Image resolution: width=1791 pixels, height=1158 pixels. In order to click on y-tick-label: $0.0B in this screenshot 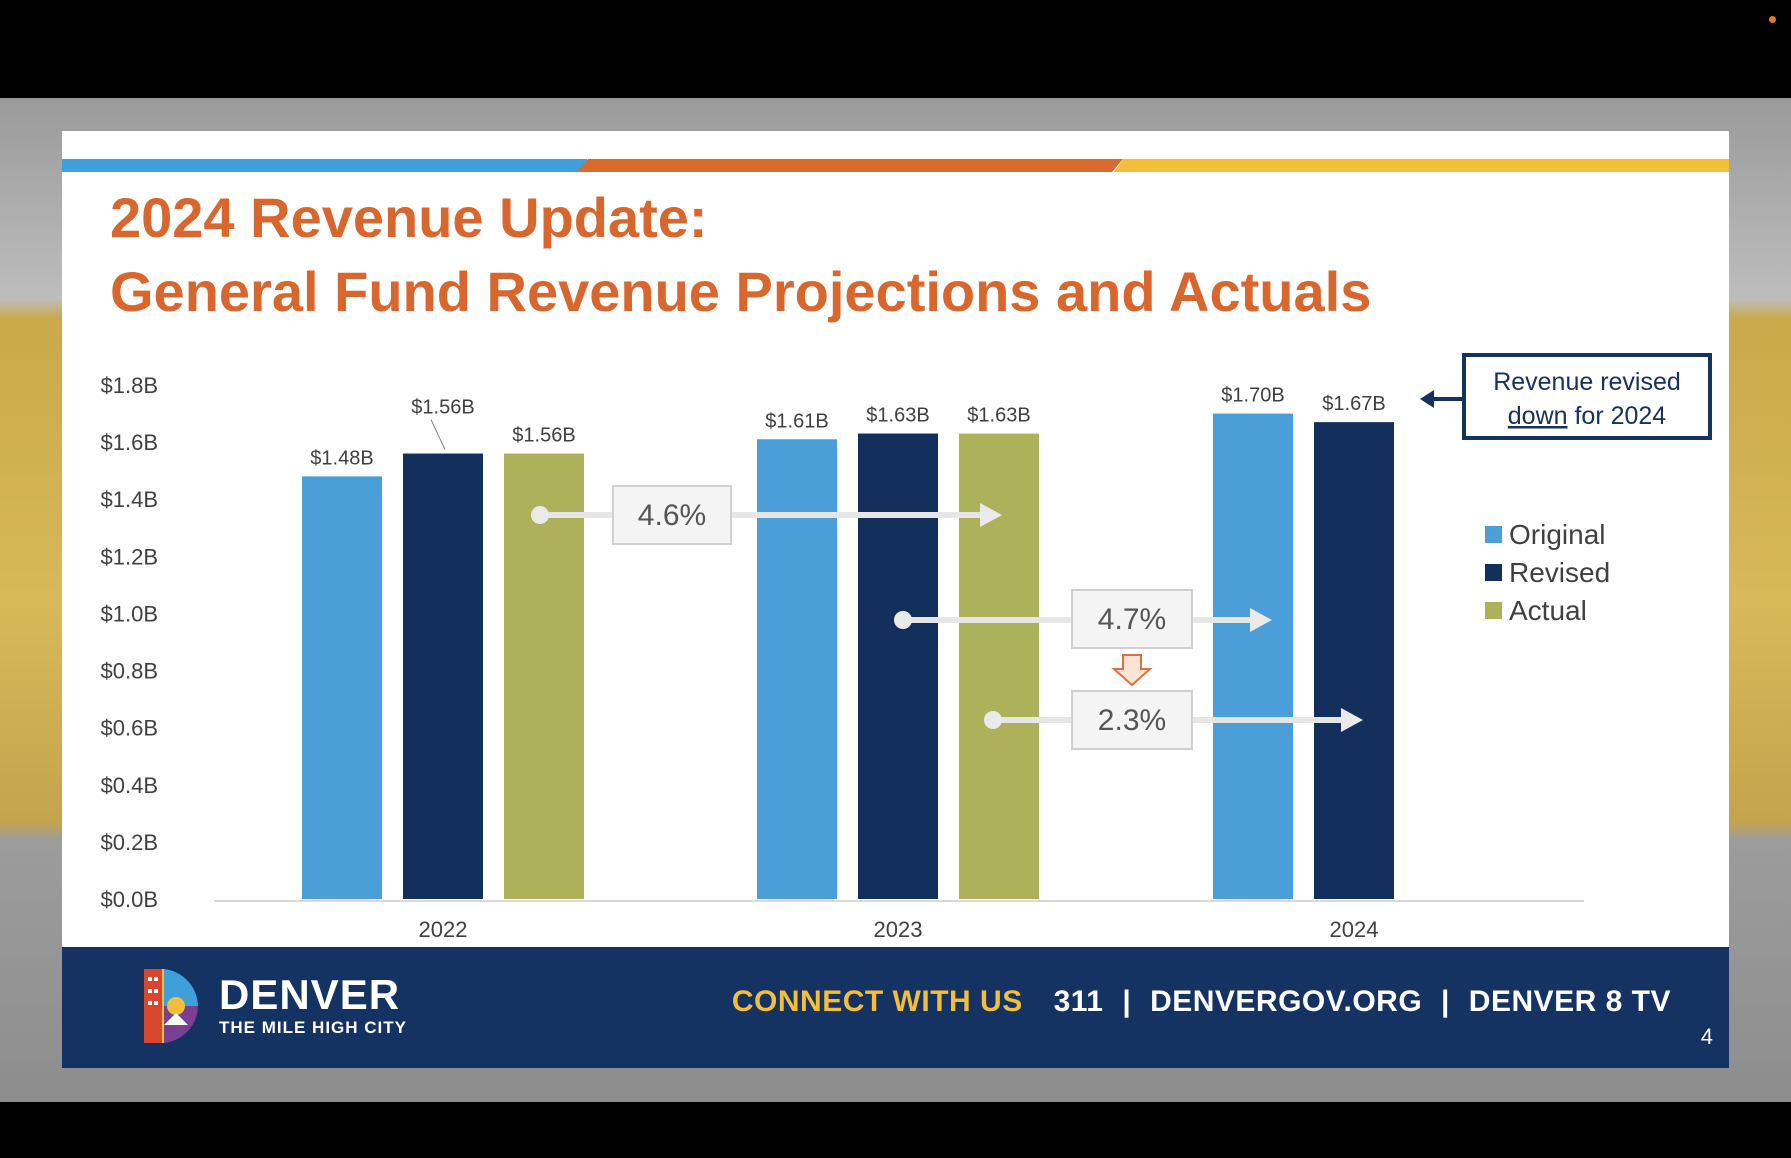, I will do `click(130, 899)`.